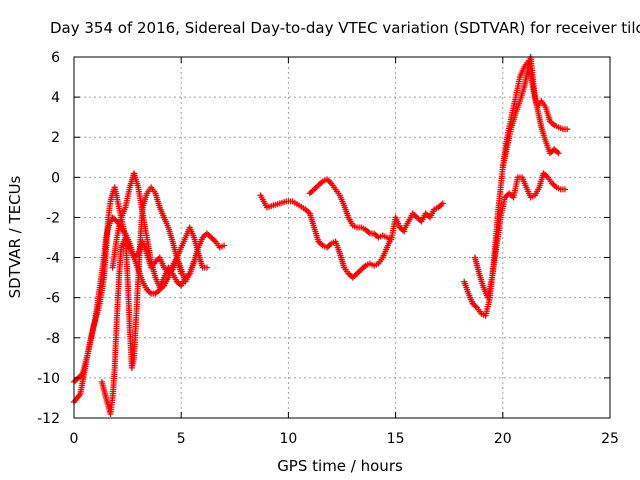 The image size is (640, 480). I want to click on y-tick-label: -4, so click(53, 259).